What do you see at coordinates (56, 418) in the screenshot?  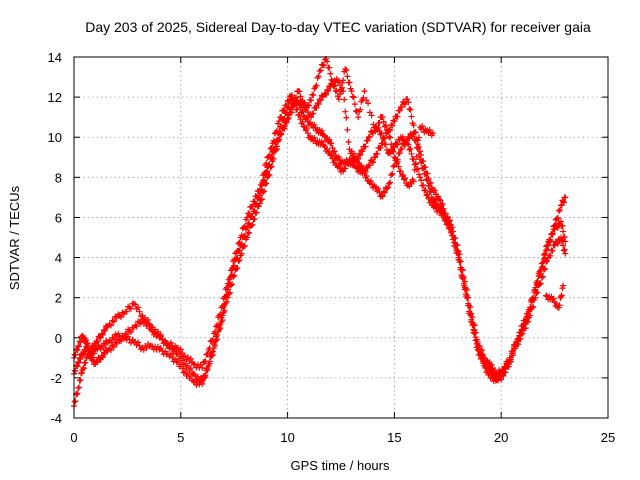 I see `y-tick-label: -4` at bounding box center [56, 418].